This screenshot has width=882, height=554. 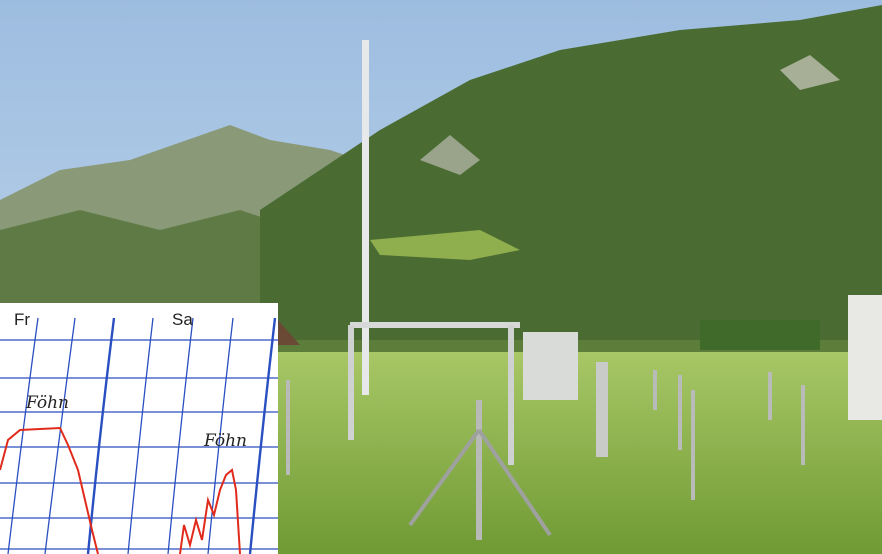 What do you see at coordinates (139, 428) in the screenshot?
I see `chart-inset: Fr Sa Föhn Föhn` at bounding box center [139, 428].